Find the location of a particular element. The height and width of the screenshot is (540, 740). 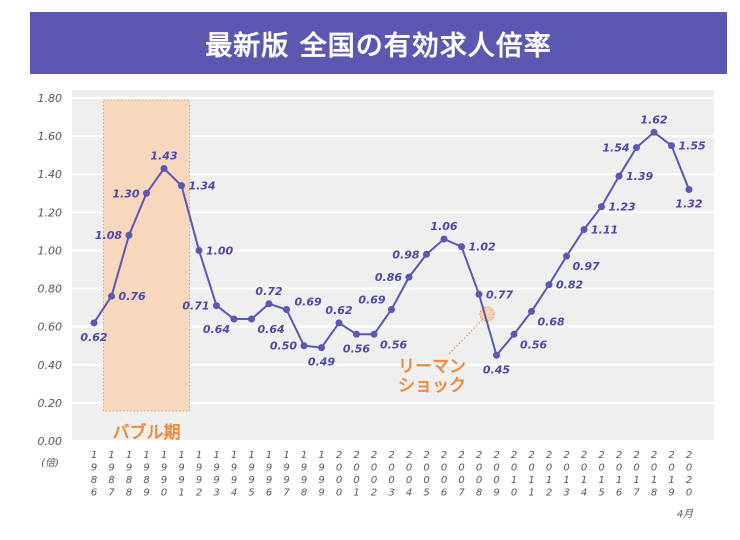

y-tick-label: 0.60 is located at coordinates (50, 327).